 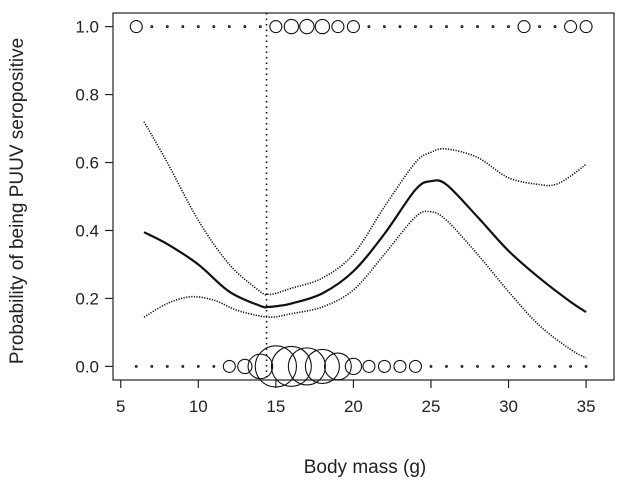 I want to click on y-tick-label: 0.4, so click(x=87, y=230).